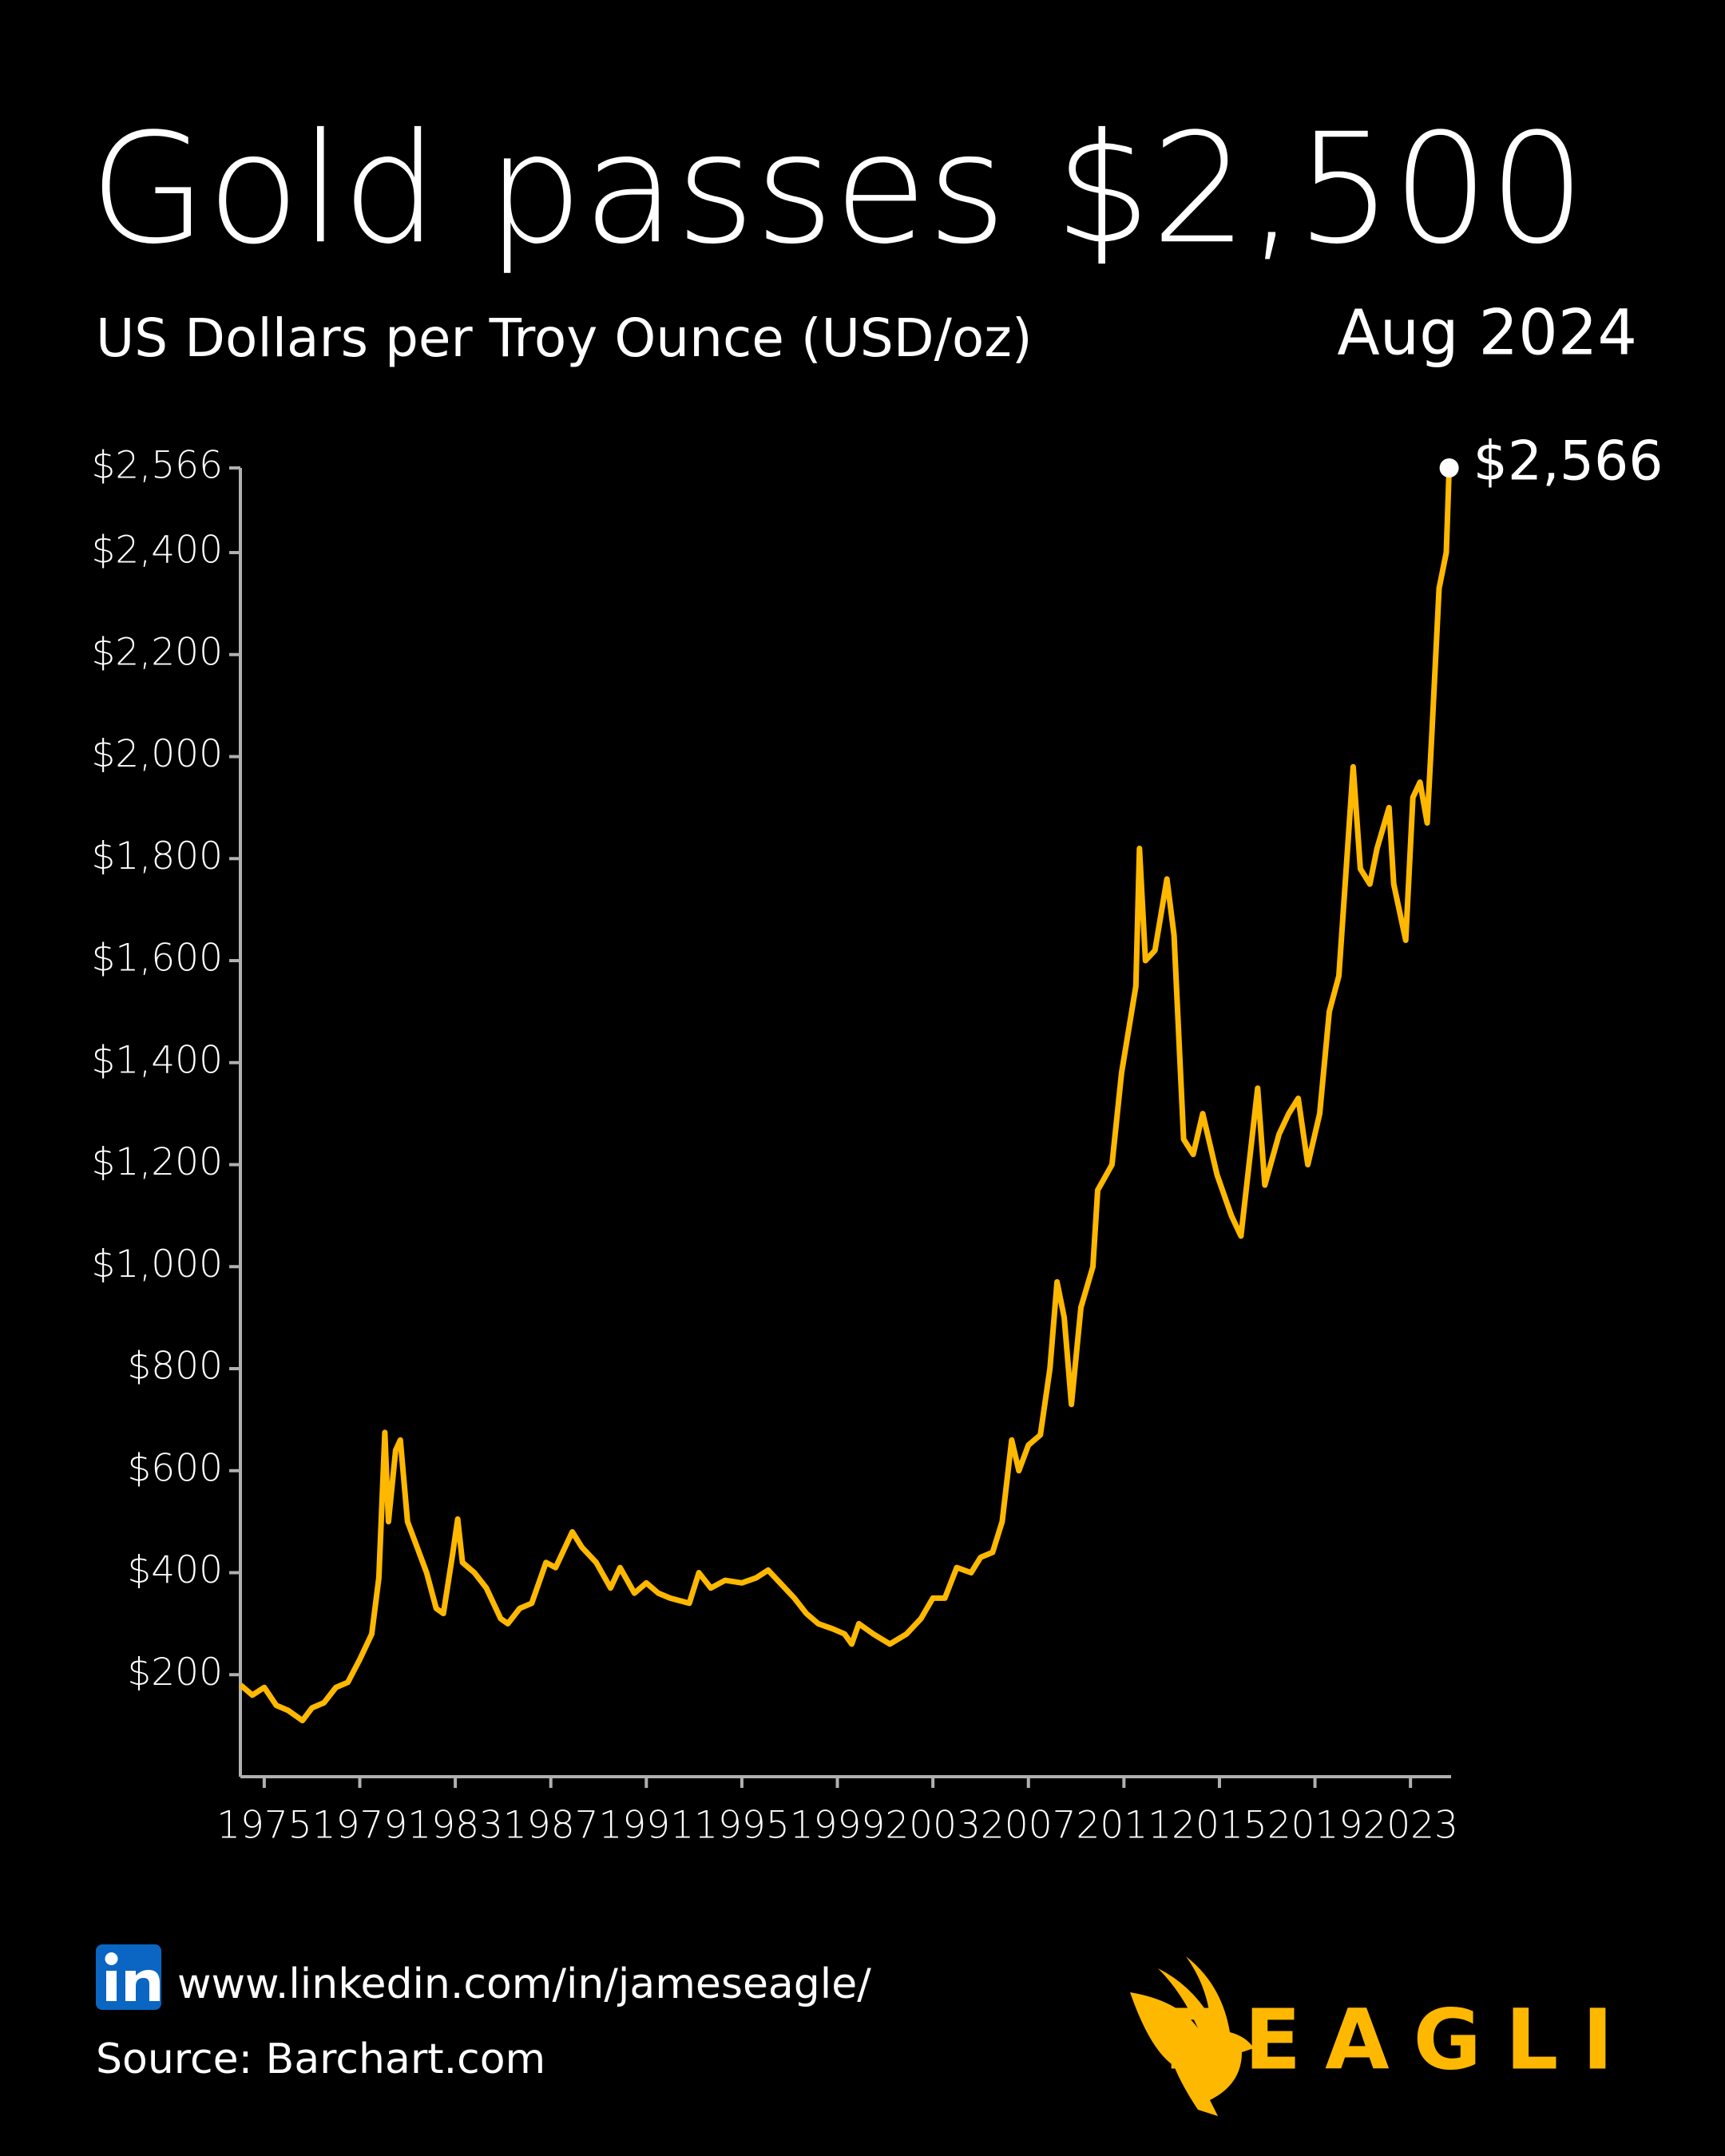 This screenshot has width=1725, height=2156. I want to click on y-tick-label: $600, so click(175, 1468).